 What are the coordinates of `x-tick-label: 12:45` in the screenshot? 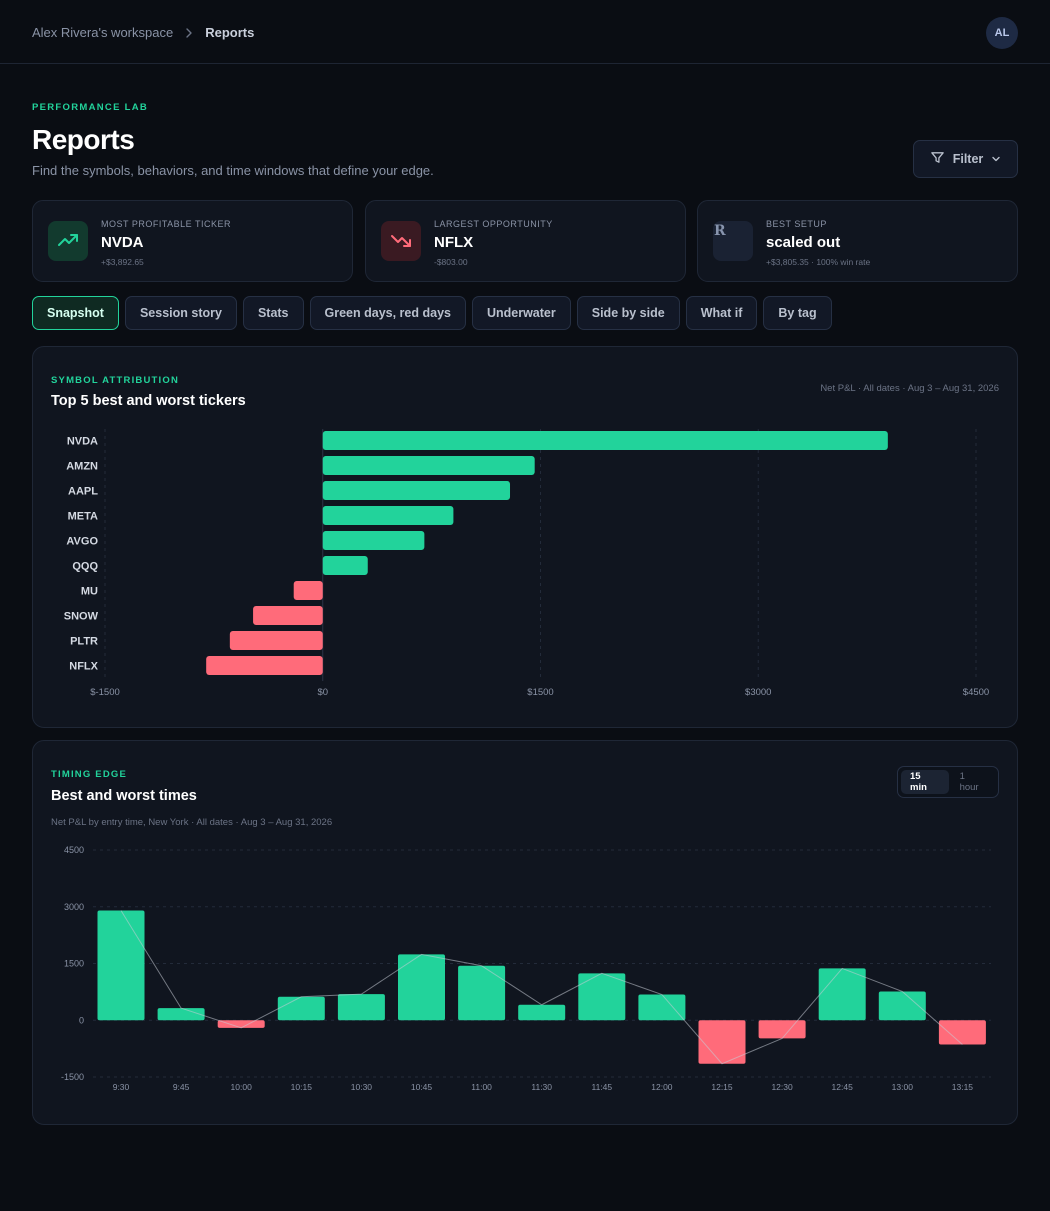 It's located at (843, 1087).